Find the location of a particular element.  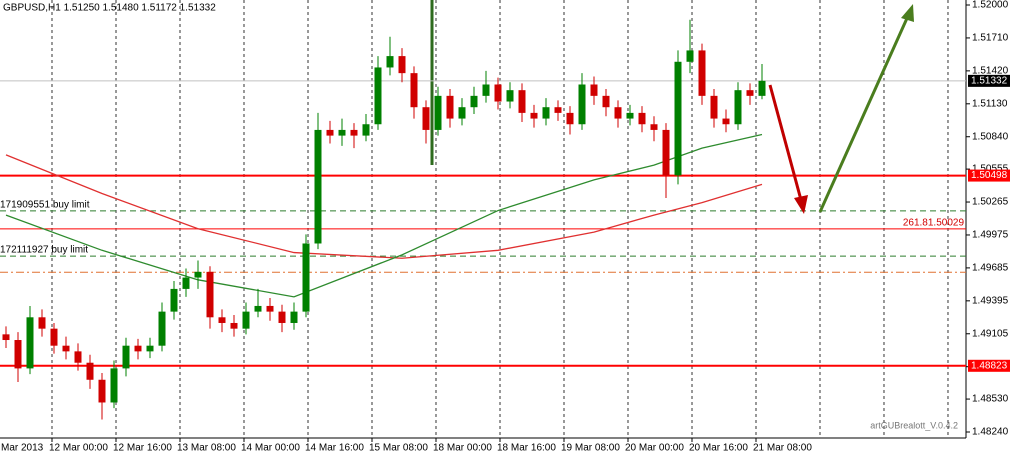

x-tick-label: 14 Mar 16:00 is located at coordinates (334, 448).